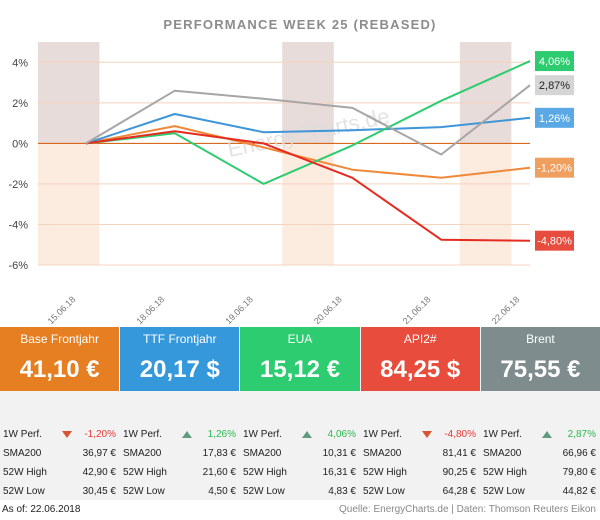 The width and height of the screenshot is (600, 520). I want to click on box-name: Base Frontjahr, so click(59, 339).